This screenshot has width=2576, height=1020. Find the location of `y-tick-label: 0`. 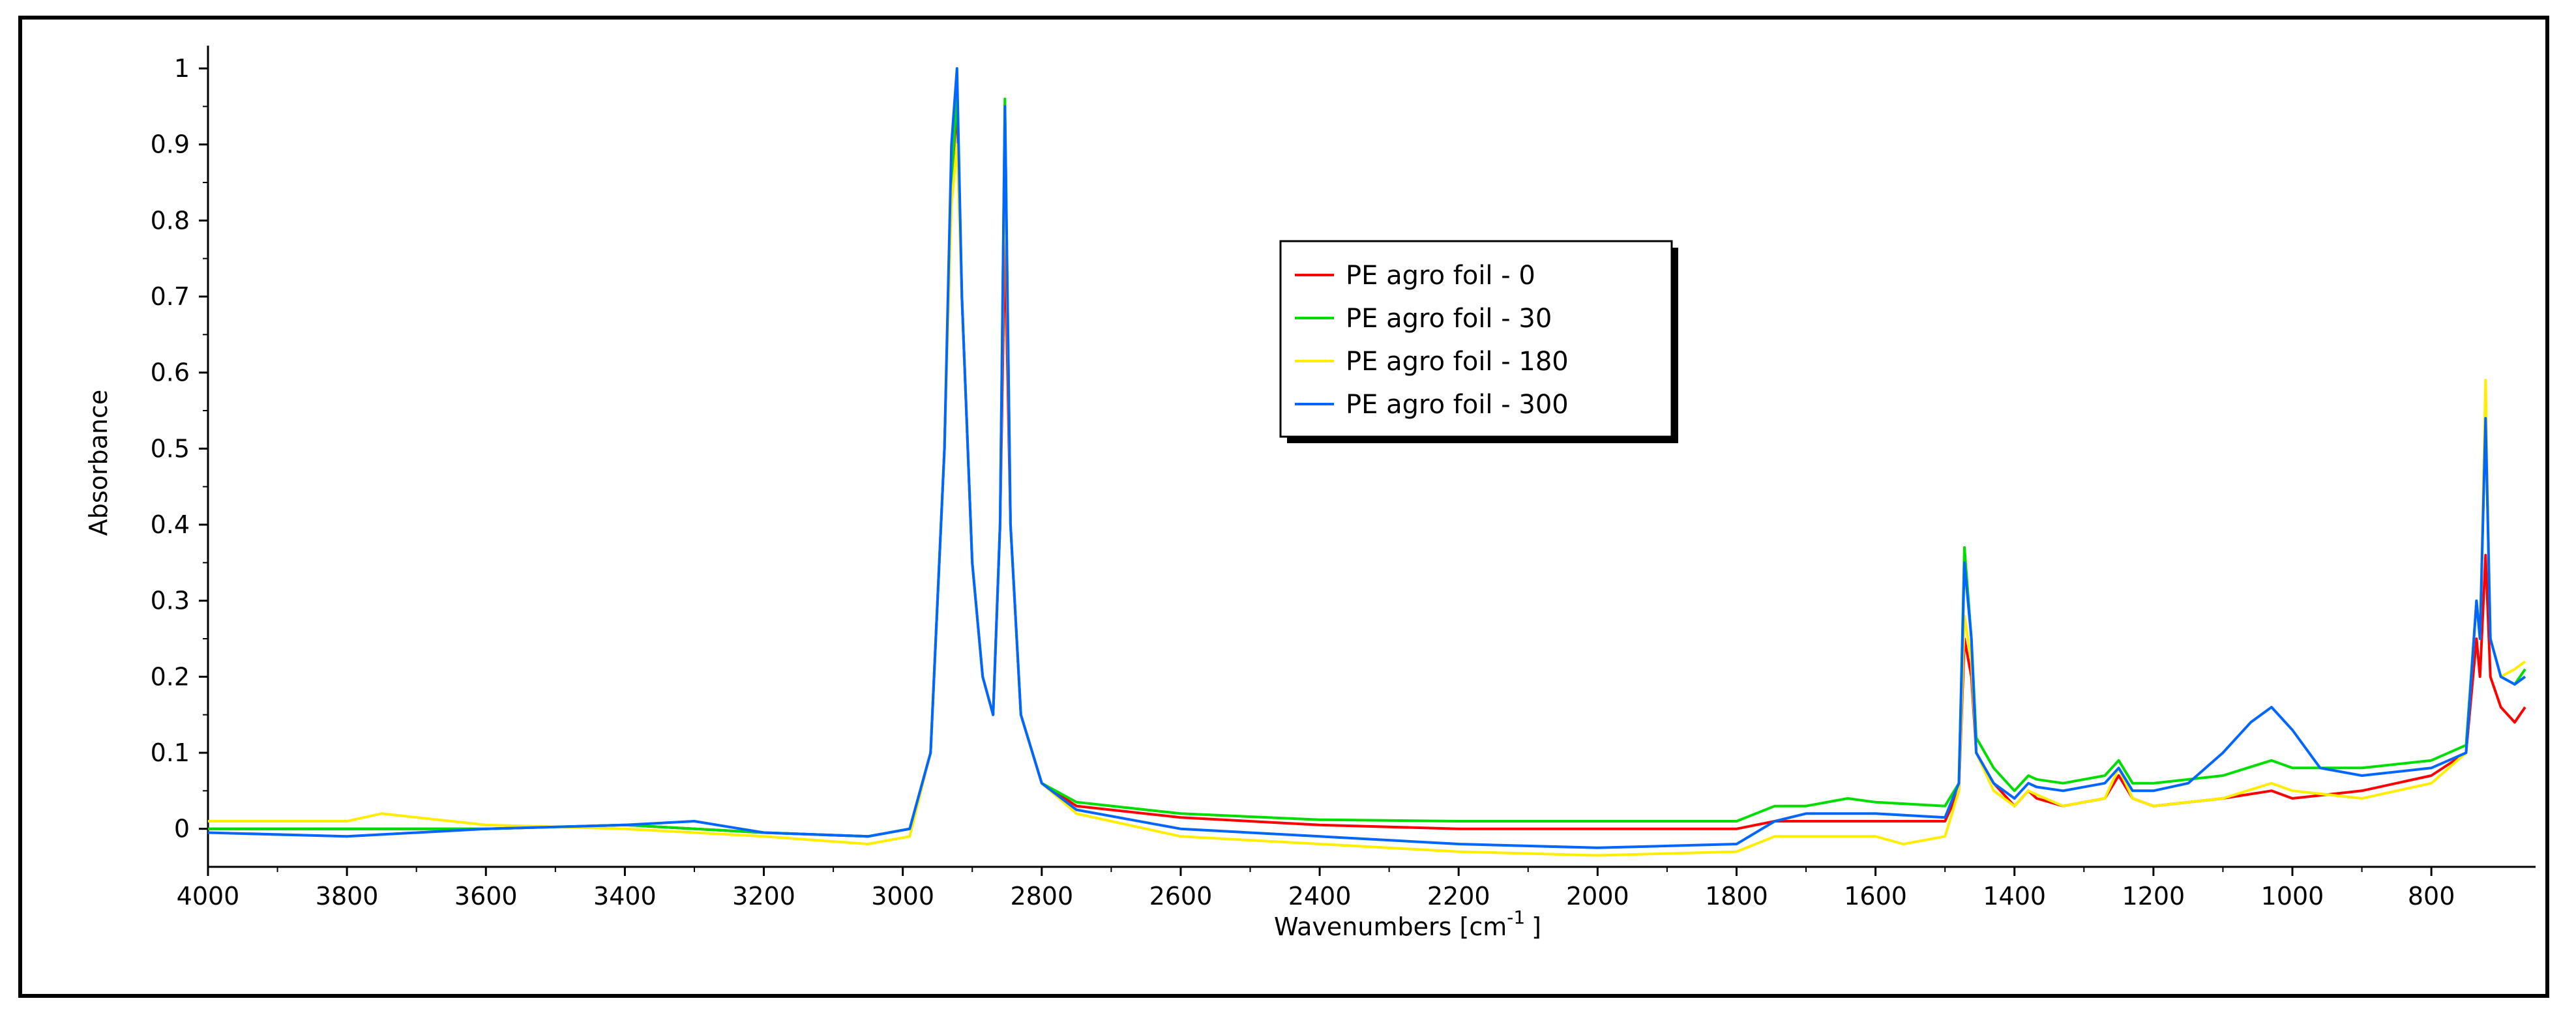

y-tick-label: 0 is located at coordinates (182, 829).